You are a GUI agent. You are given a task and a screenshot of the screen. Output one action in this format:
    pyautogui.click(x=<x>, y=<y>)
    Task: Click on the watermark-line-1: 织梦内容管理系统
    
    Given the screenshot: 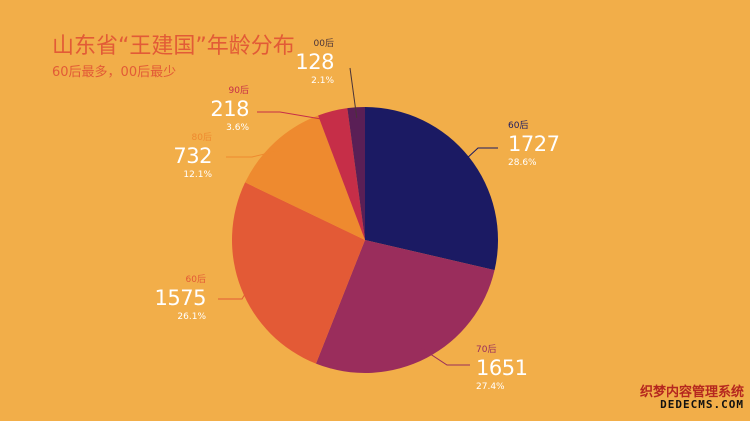 What is the action you would take?
    pyautogui.click(x=691, y=392)
    